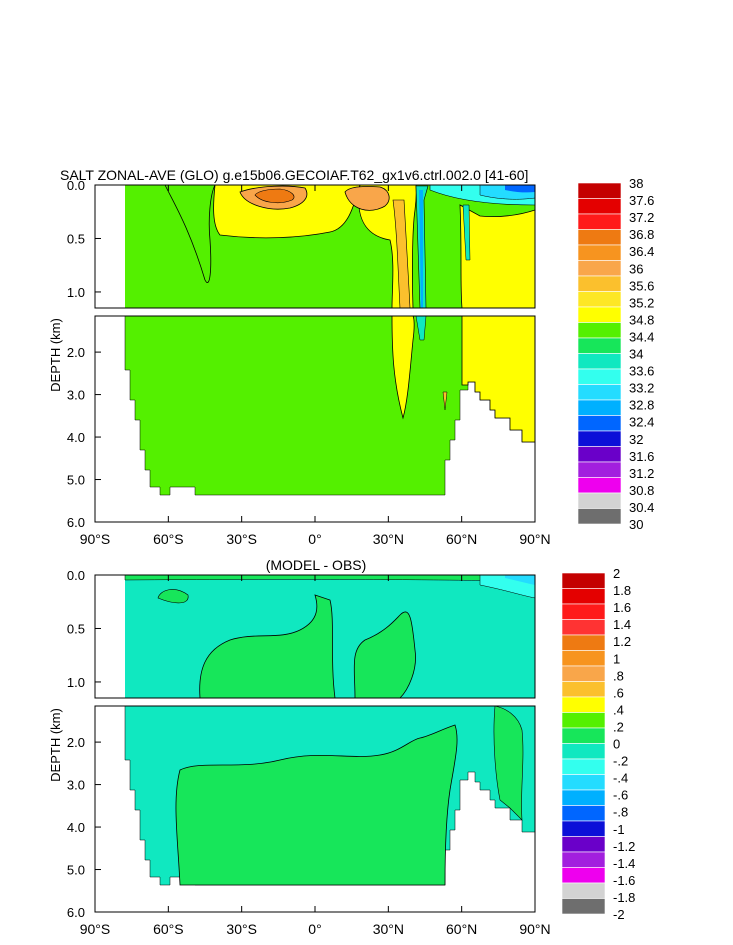 Image resolution: width=733 pixels, height=945 pixels. Describe the element at coordinates (624, 897) in the screenshot. I see `diff-colorbar-label: -1.8` at that location.